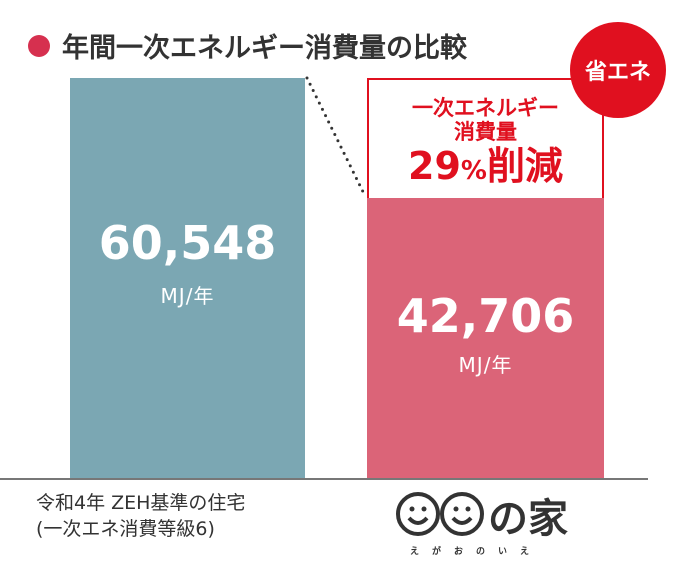  What do you see at coordinates (140, 516) in the screenshot?
I see `x-tick-label-zeh: 令和4年 ZEH基準の住宅 (一次エネ消費等級6)` at bounding box center [140, 516].